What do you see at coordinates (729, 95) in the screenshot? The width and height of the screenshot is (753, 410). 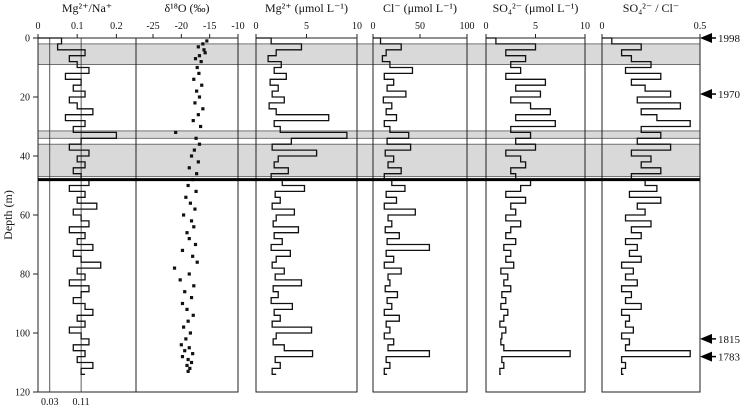 I see `marker-label: 1970` at bounding box center [729, 95].